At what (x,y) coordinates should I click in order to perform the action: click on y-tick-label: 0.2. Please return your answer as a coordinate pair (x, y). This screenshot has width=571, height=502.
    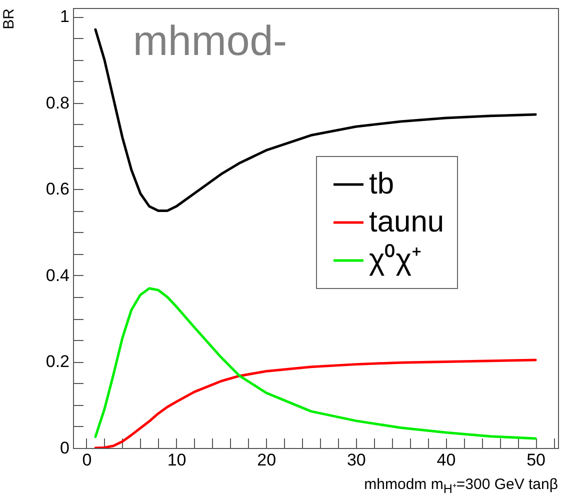
    Looking at the image, I should click on (58, 362).